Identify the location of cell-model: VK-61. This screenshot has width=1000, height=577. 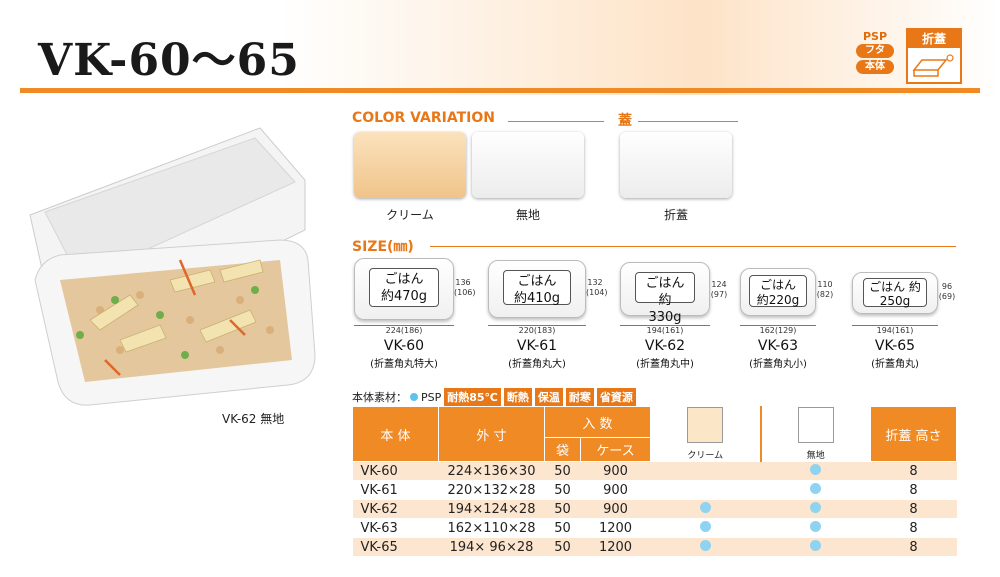
(395, 490).